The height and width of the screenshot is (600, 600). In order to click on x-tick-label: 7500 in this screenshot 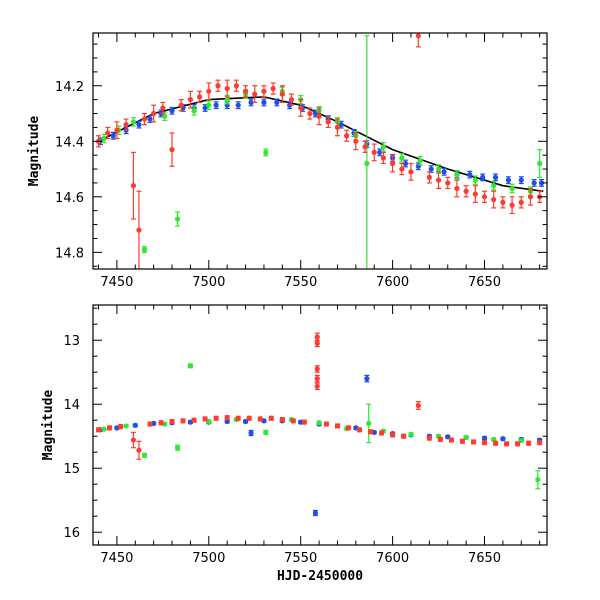, I will do `click(208, 558)`.